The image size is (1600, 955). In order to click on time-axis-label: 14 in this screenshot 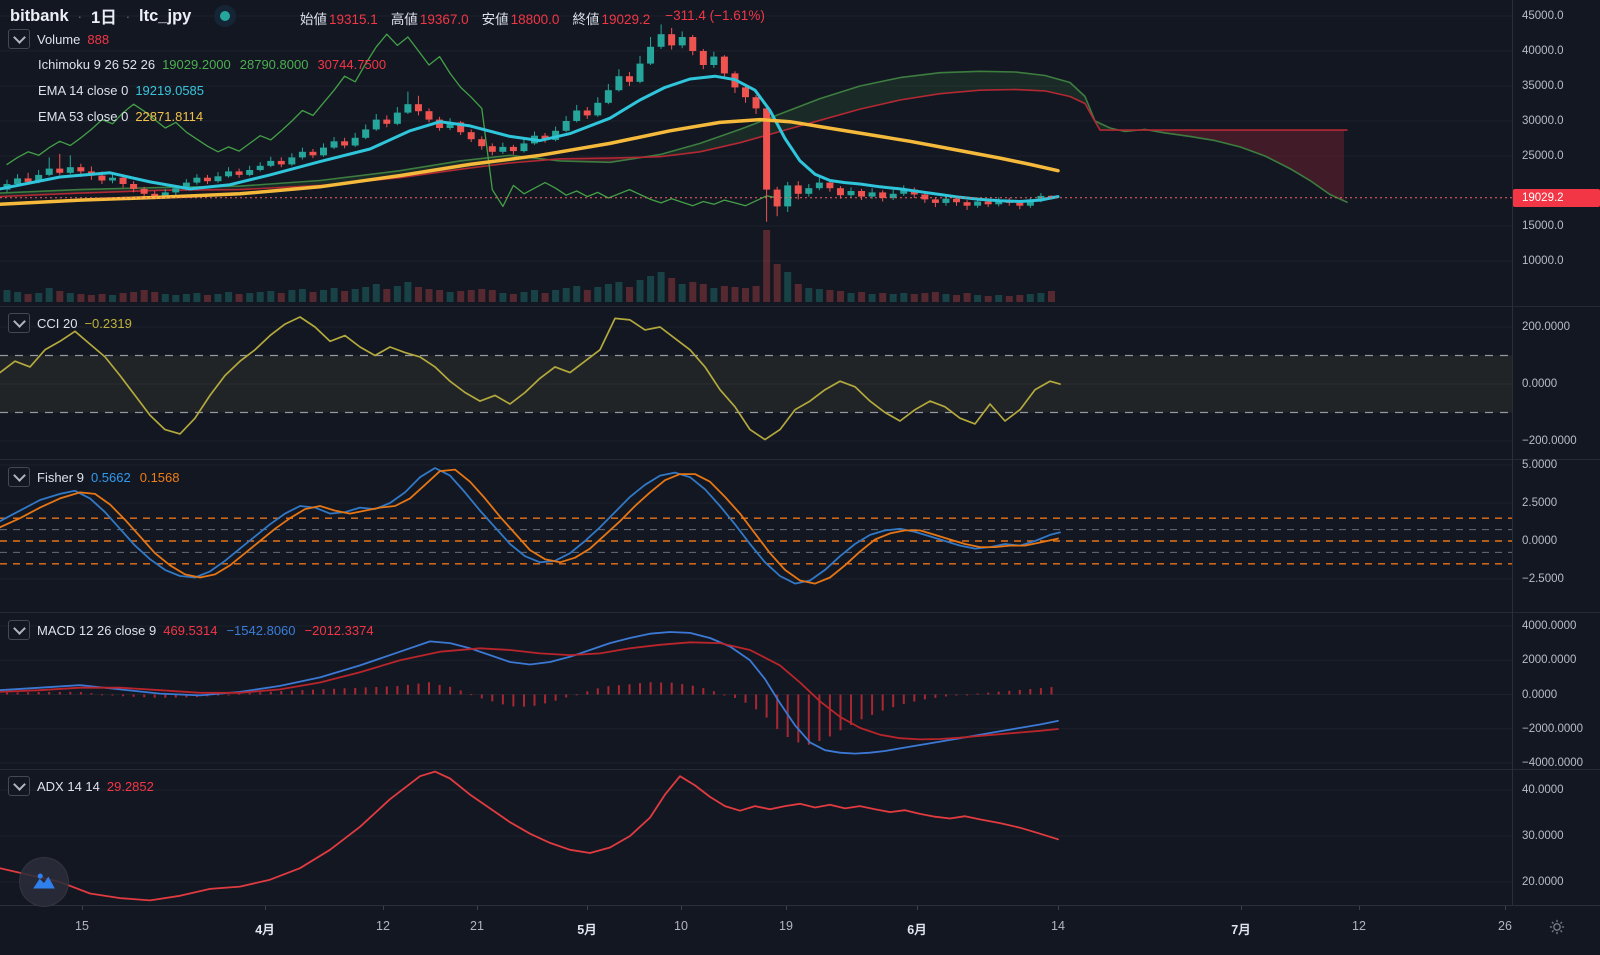, I will do `click(1058, 926)`.